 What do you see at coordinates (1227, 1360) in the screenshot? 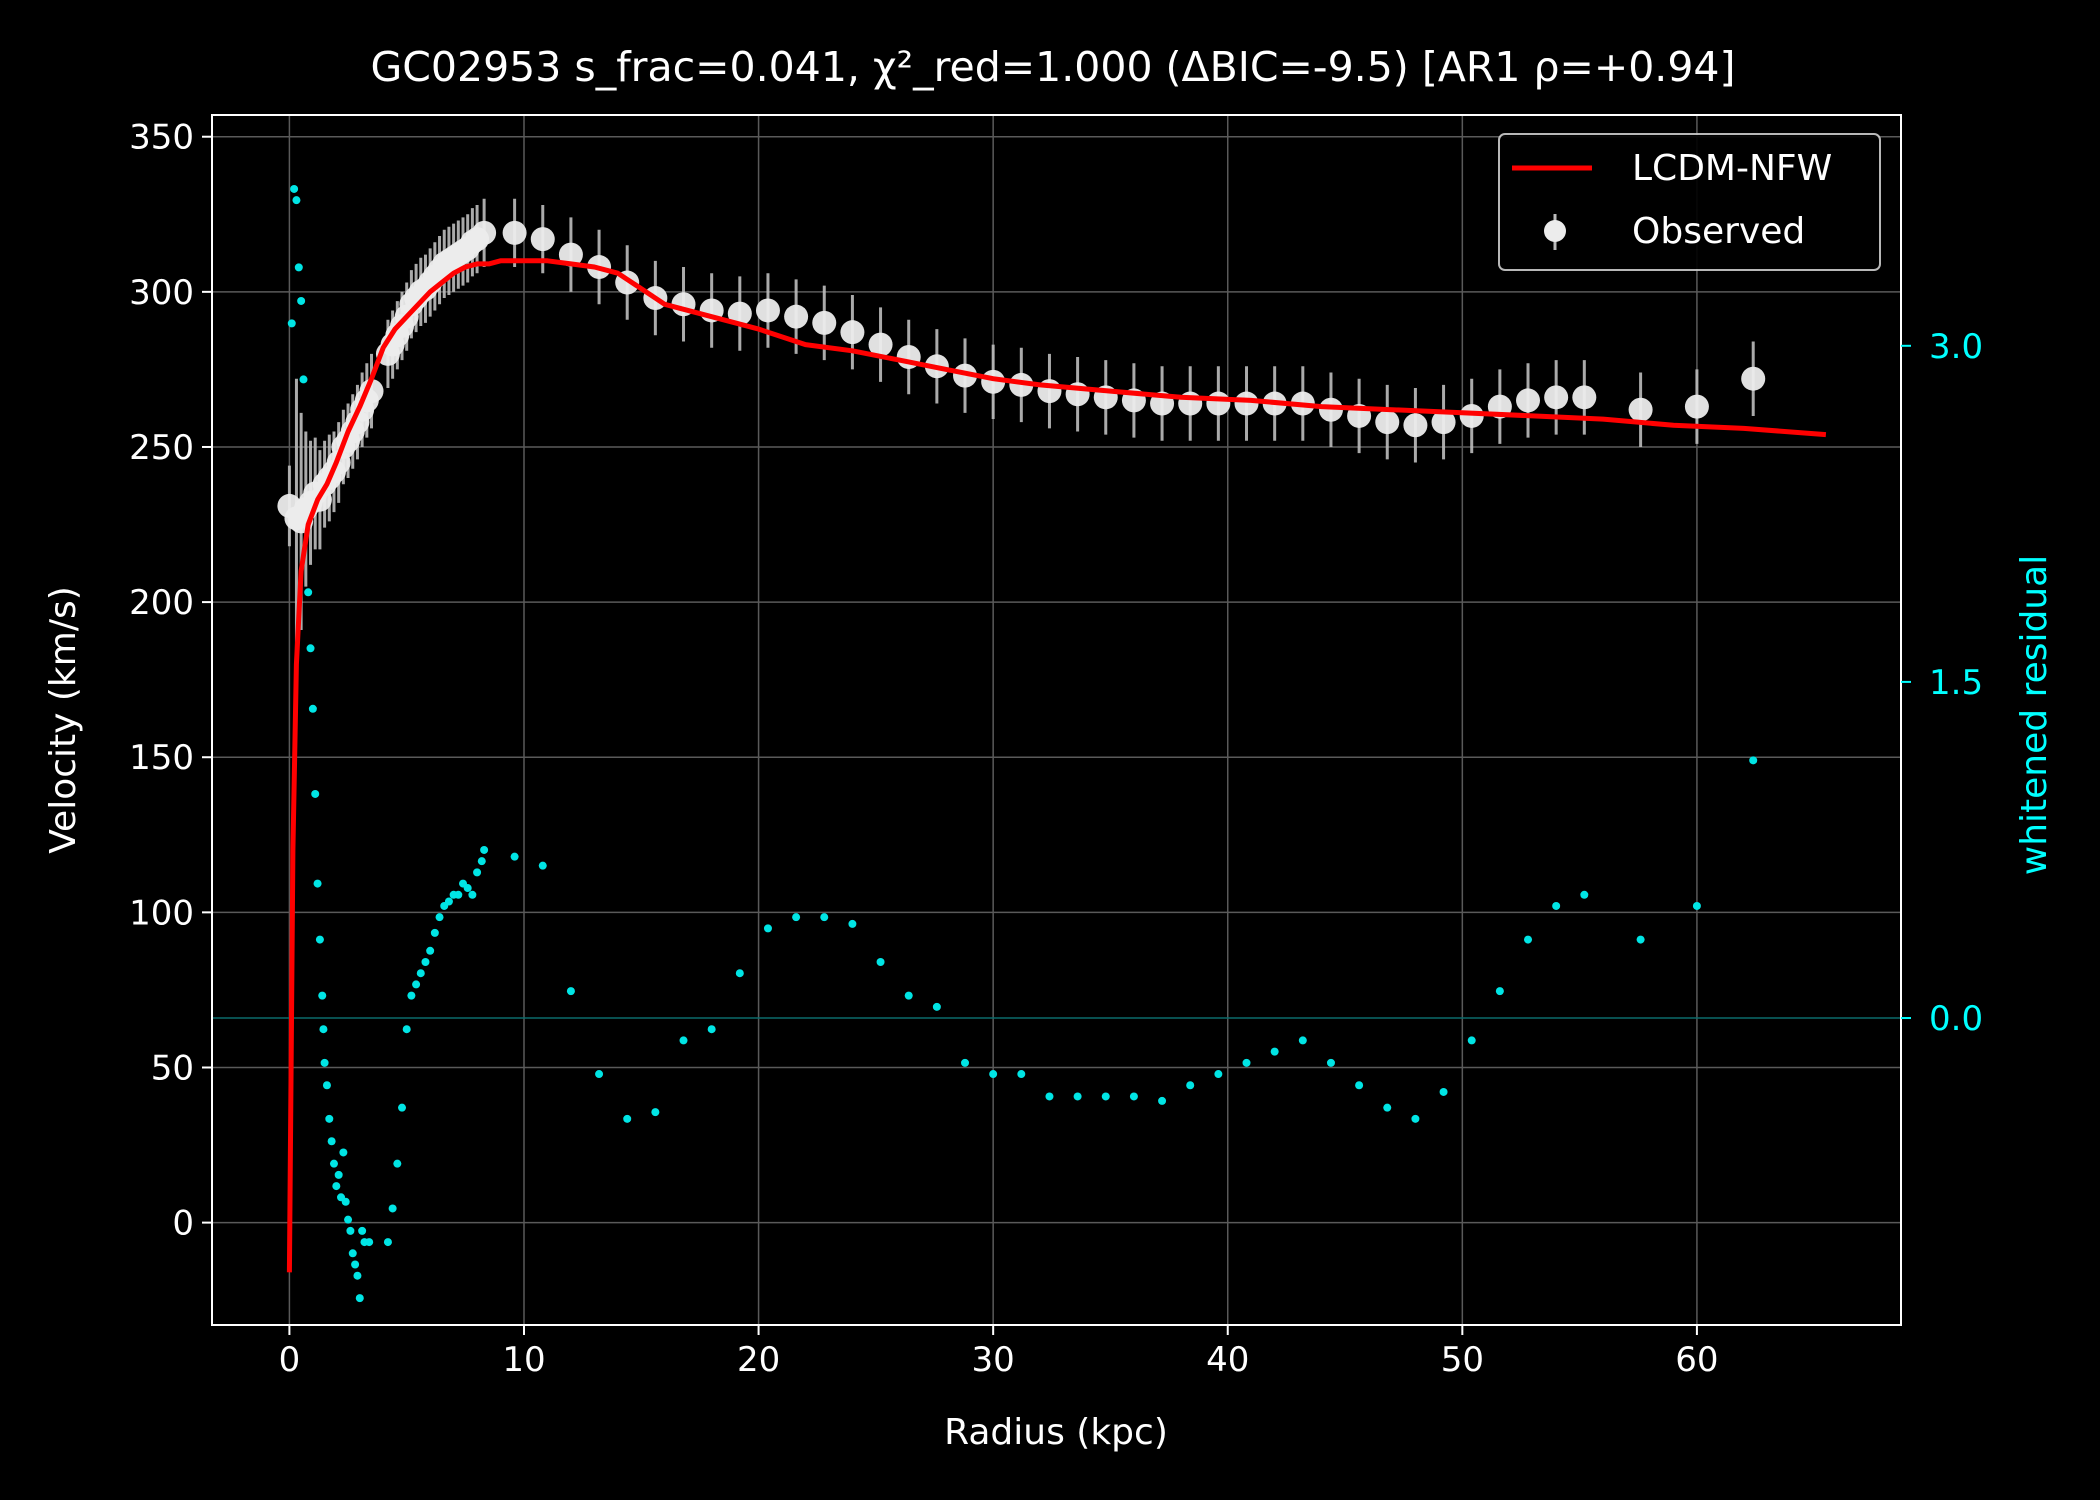
I see `x-tick-label: 40` at bounding box center [1227, 1360].